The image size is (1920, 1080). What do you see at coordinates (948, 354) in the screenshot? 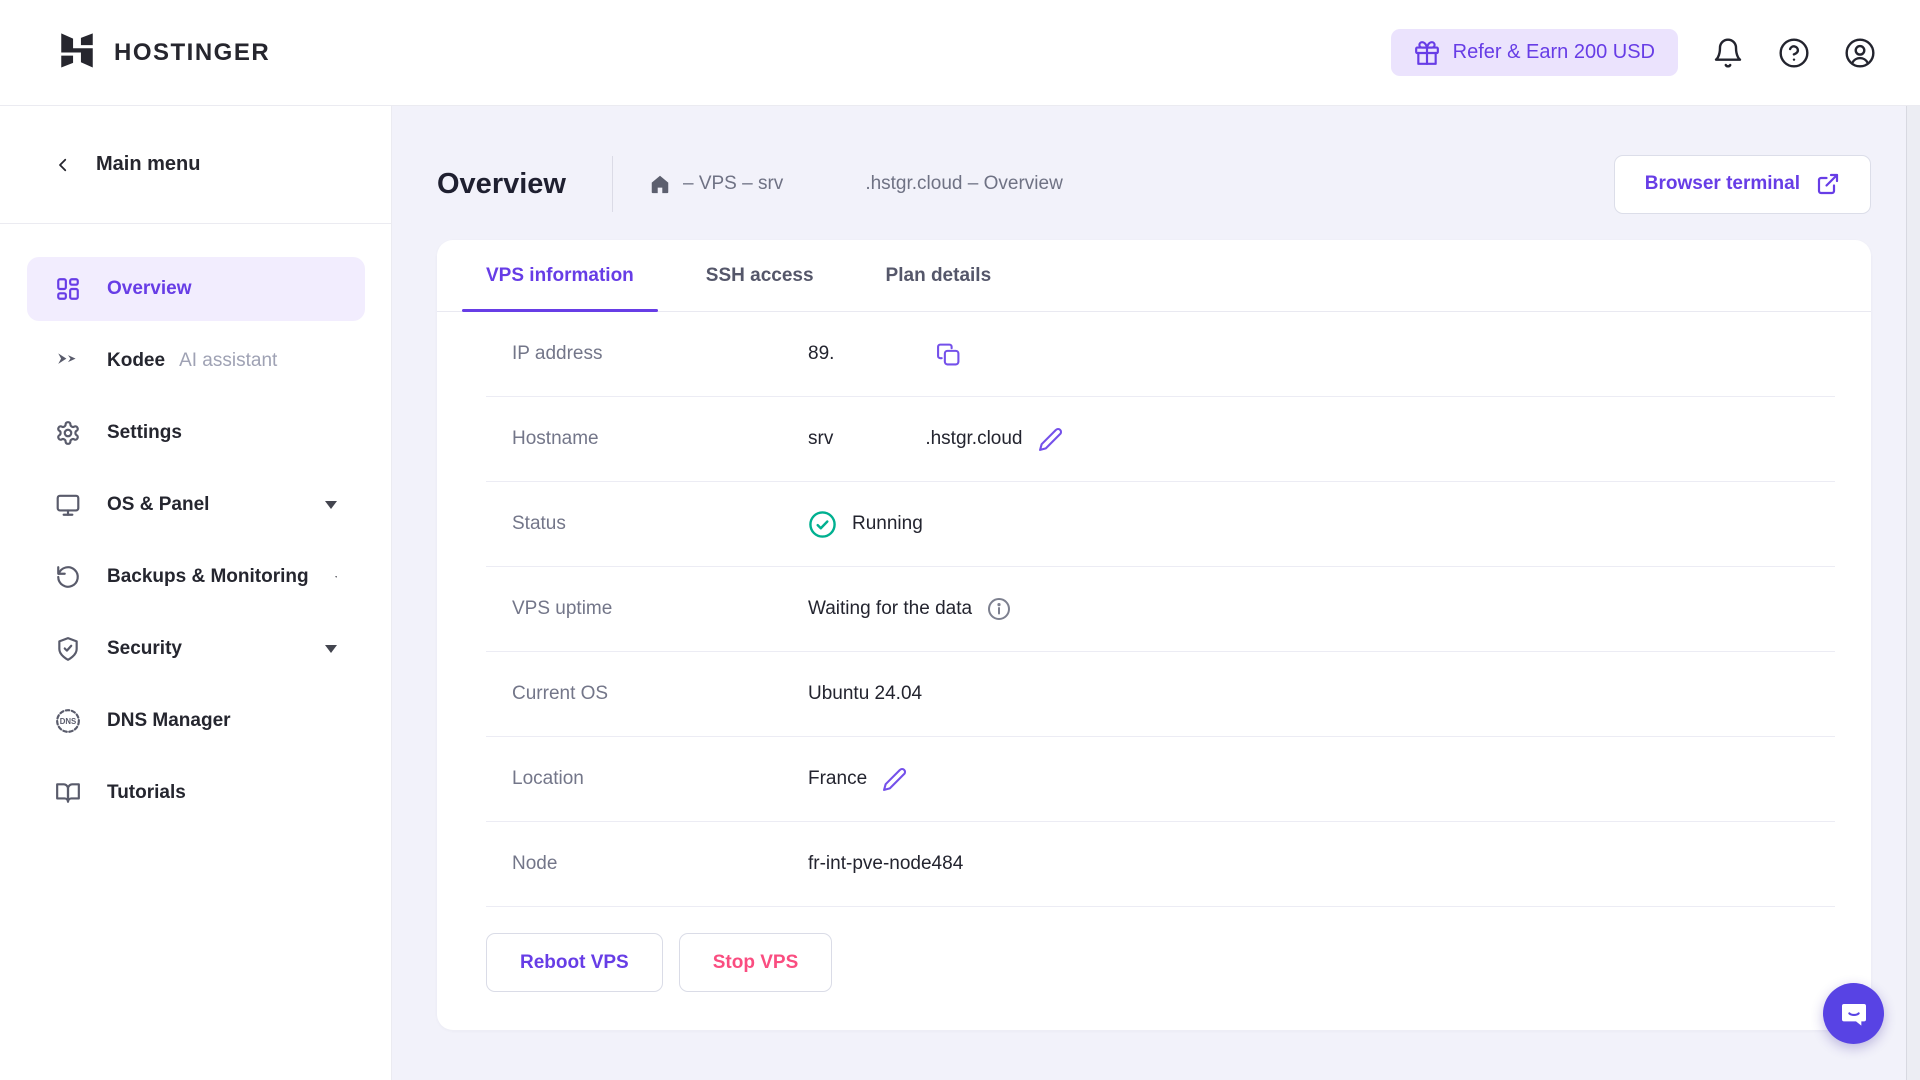
I see `copy-ip-button` at bounding box center [948, 354].